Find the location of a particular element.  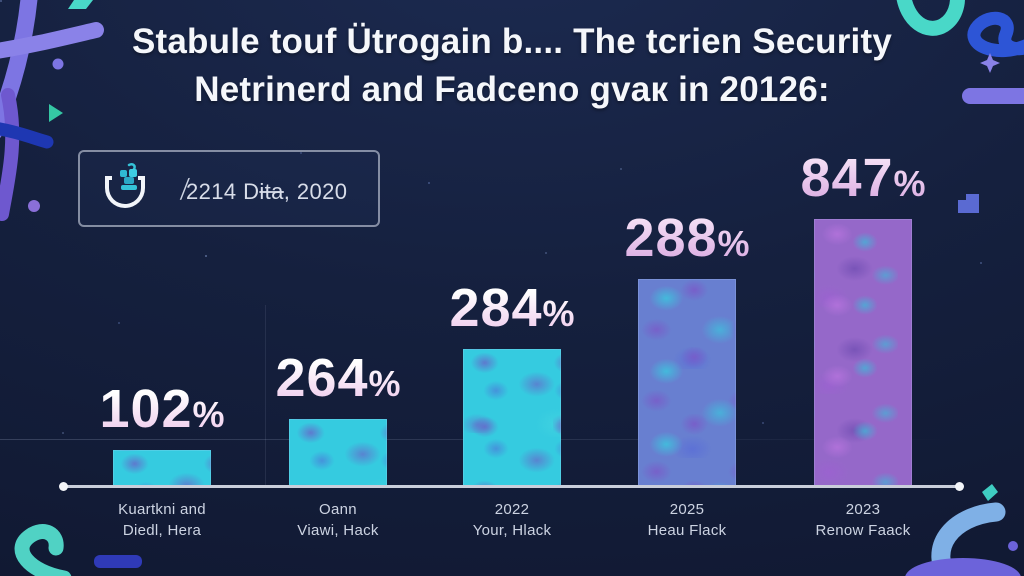

bar-value-label: 264% is located at coordinates (338, 378).